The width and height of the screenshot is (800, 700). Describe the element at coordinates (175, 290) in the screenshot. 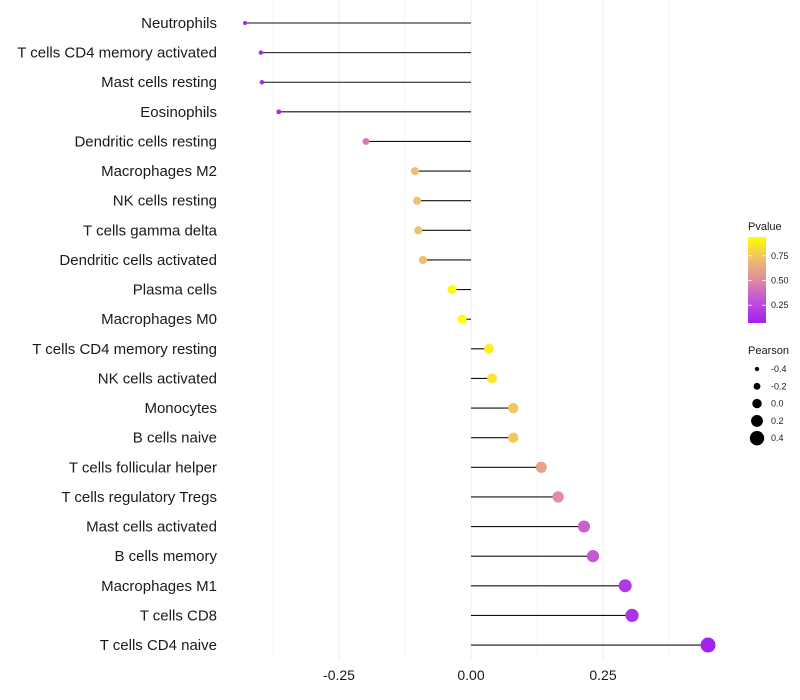

I see `y-tick-label: Plasma cells` at that location.